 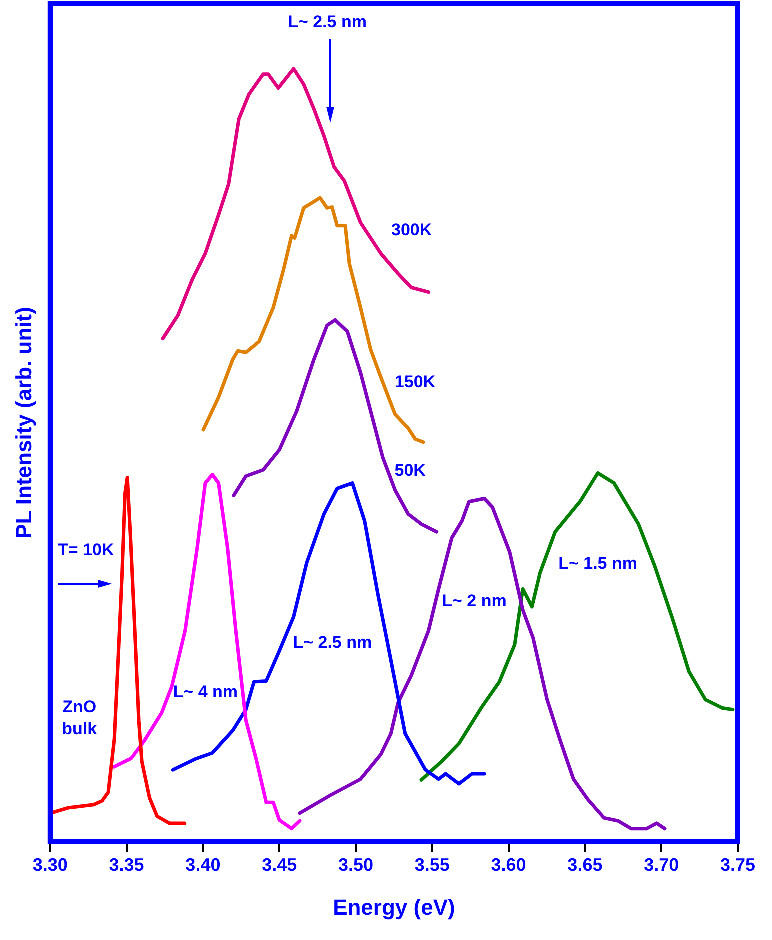 What do you see at coordinates (585, 864) in the screenshot?
I see `x-tick-label: 3.65` at bounding box center [585, 864].